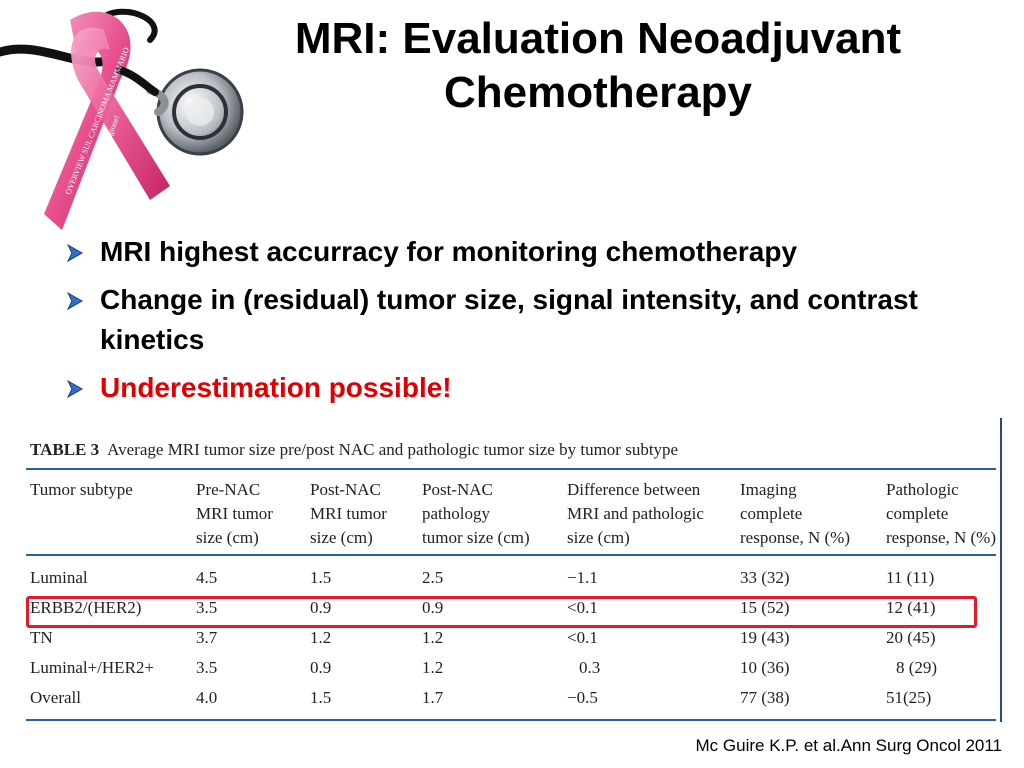 Image resolution: width=1024 pixels, height=768 pixels. What do you see at coordinates (911, 607) in the screenshot?
I see `table-cell: 12 (41)` at bounding box center [911, 607].